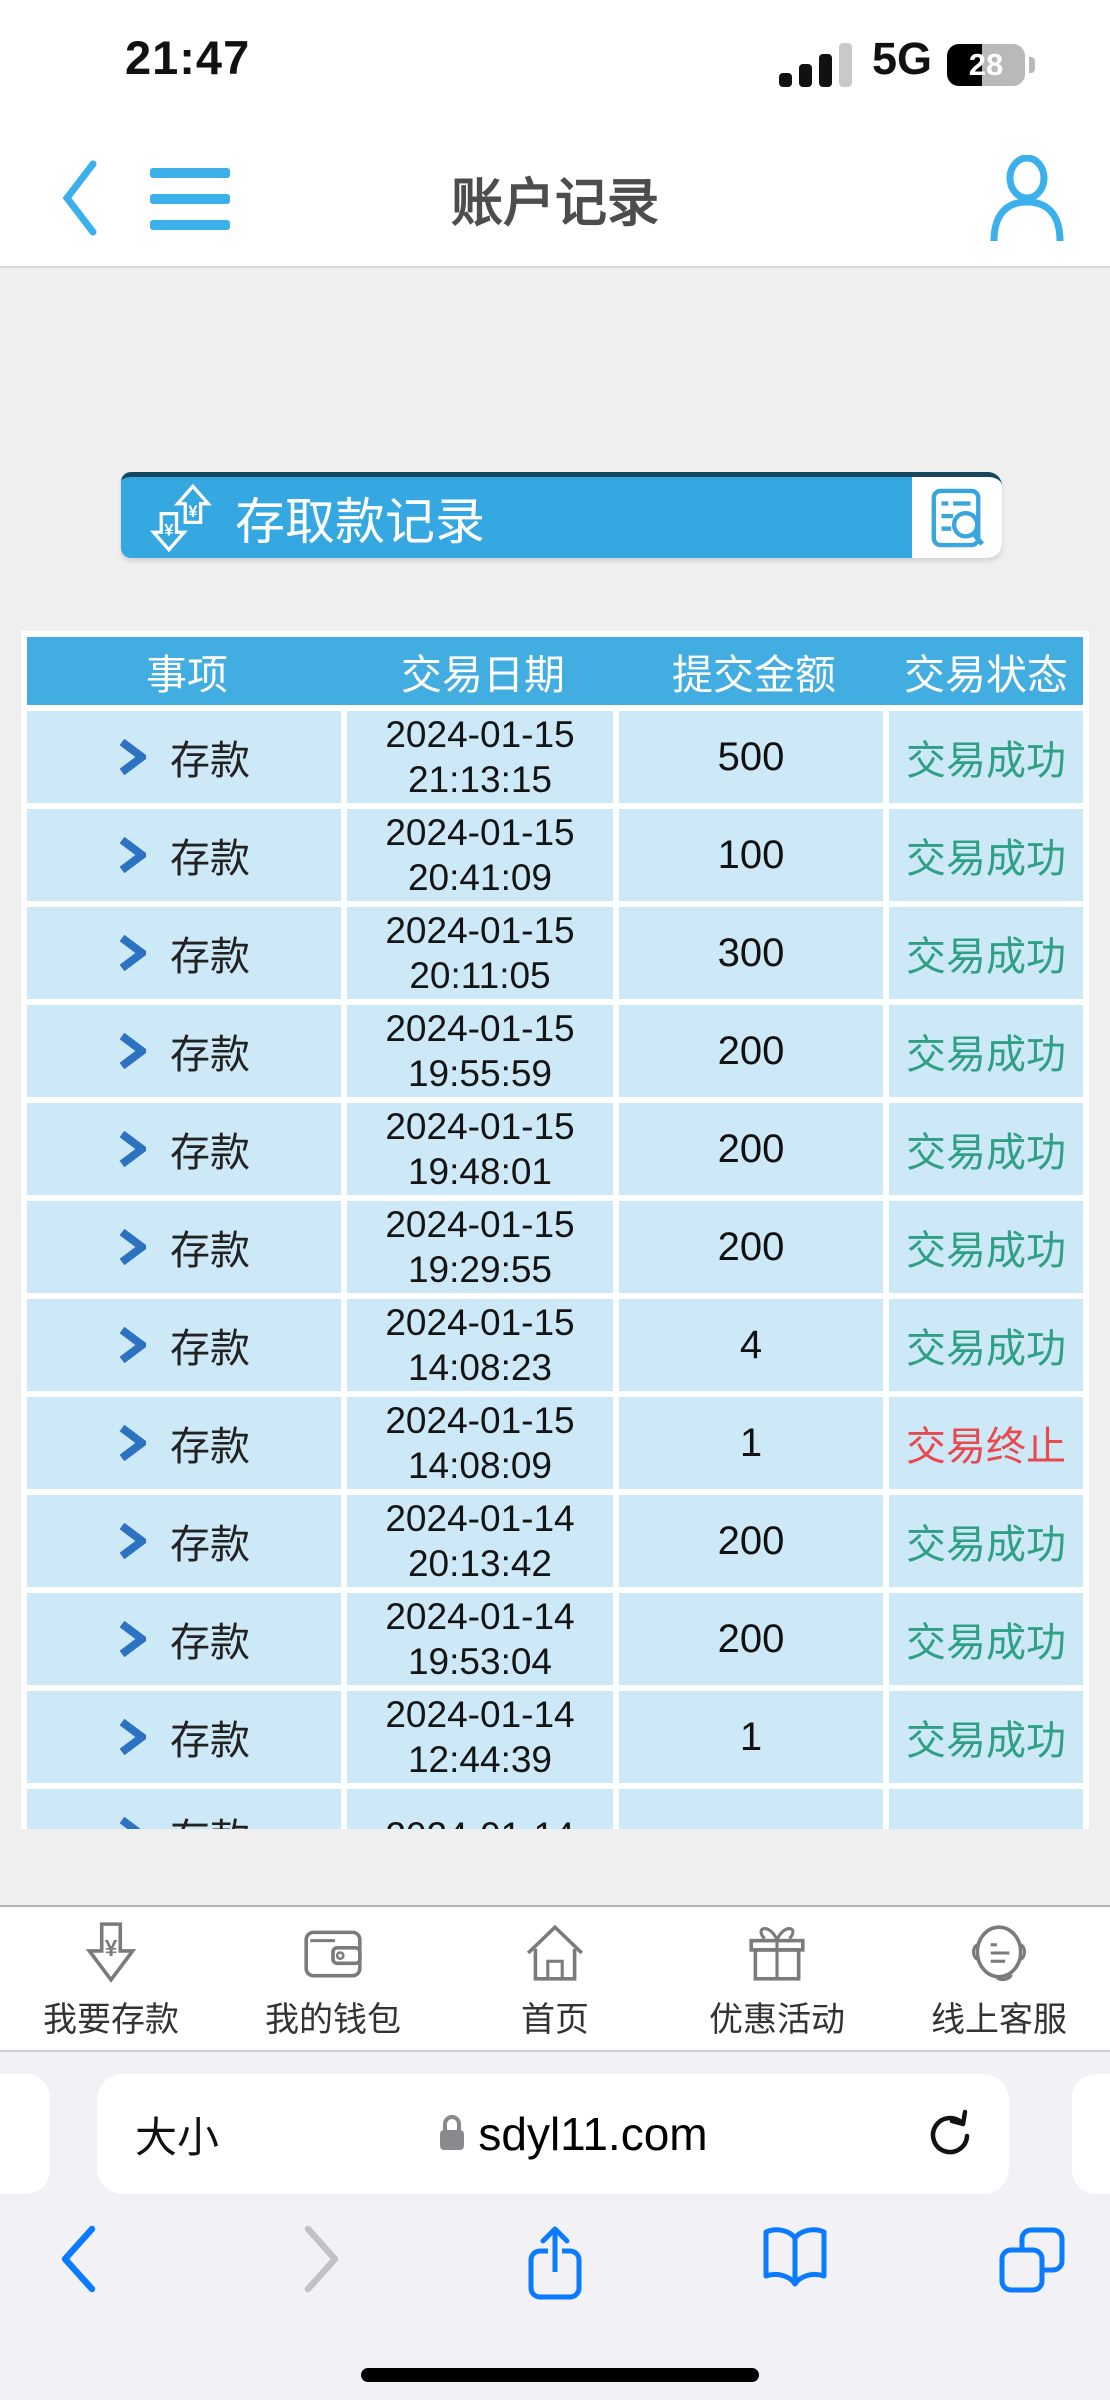  Describe the element at coordinates (1091, 2134) in the screenshot. I see `next-tab-stub` at that location.